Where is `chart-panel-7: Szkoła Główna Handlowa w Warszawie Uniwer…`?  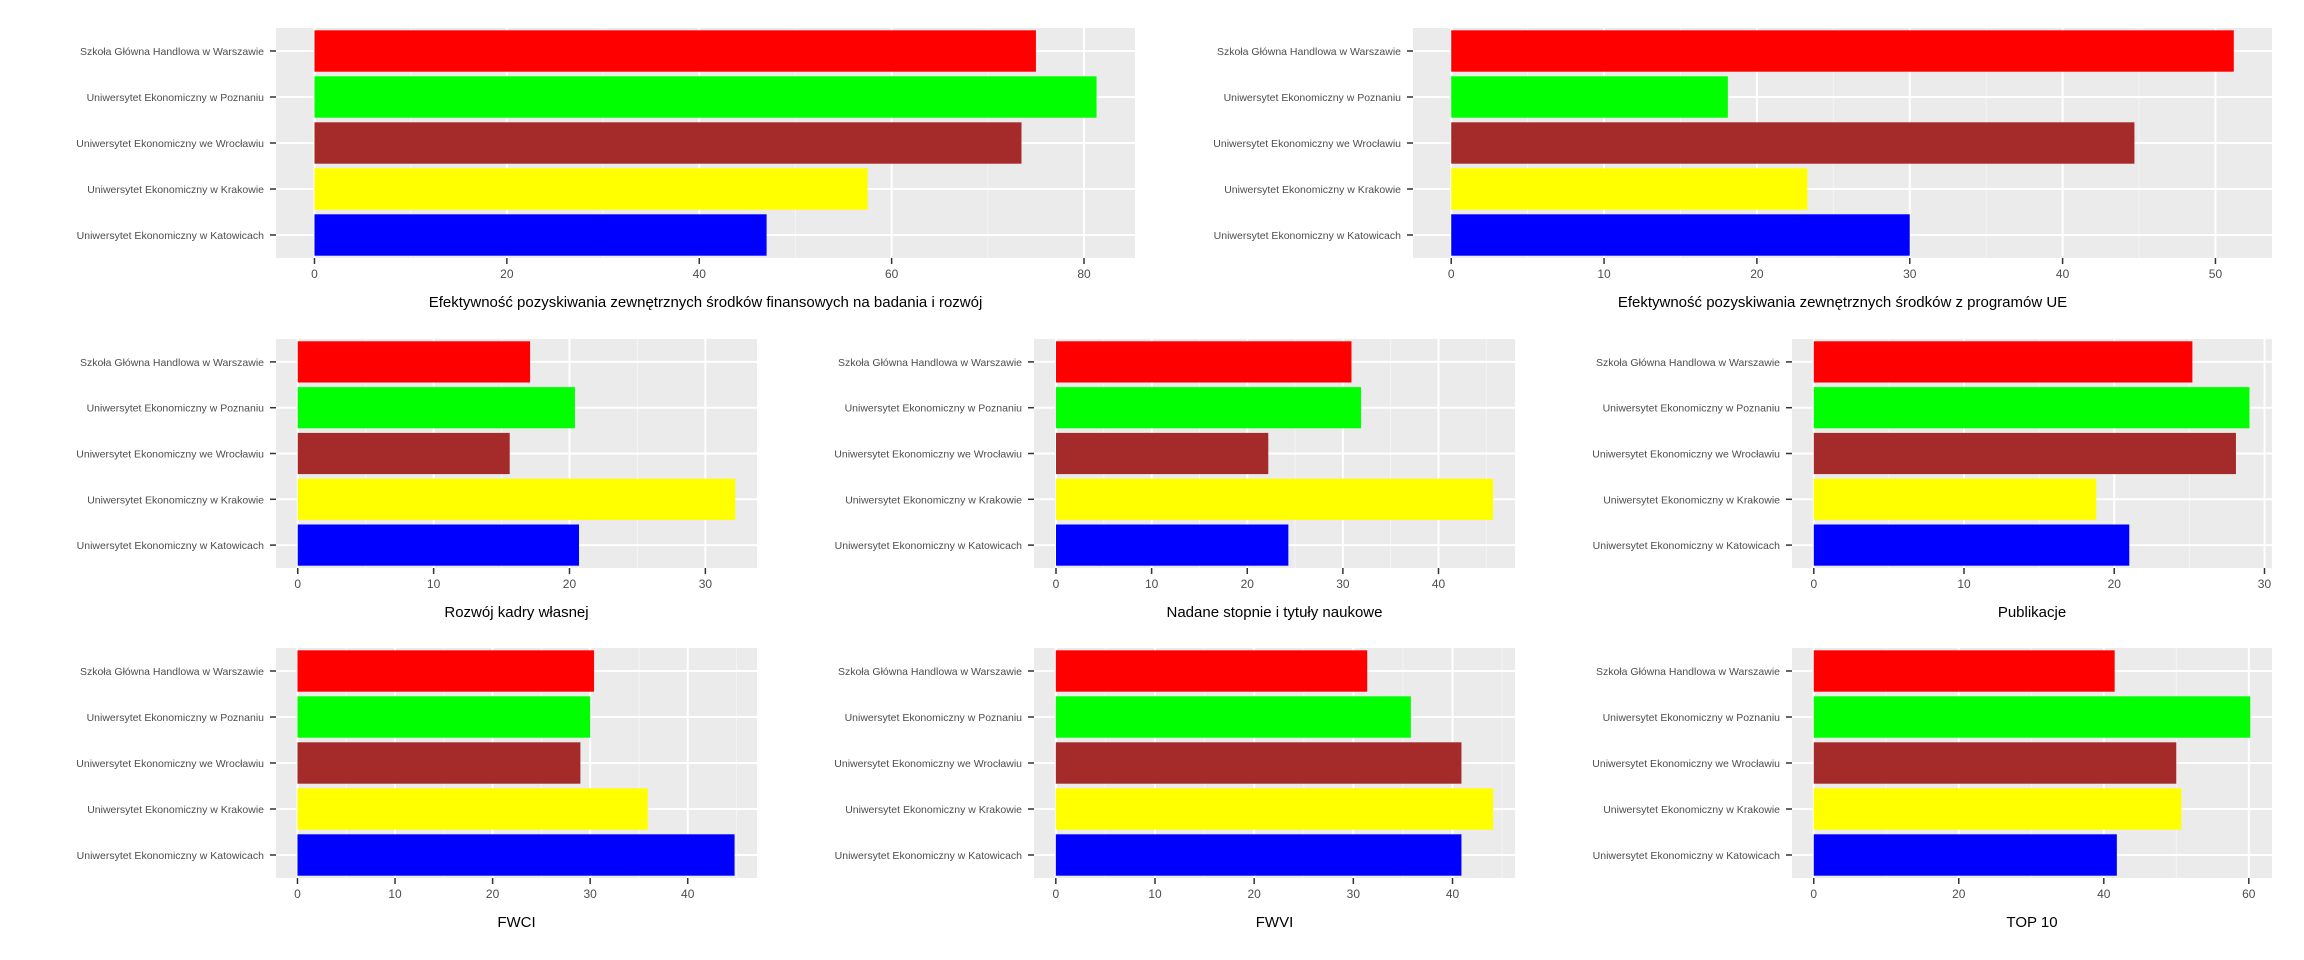
chart-panel-7: Szkoła Główna Handlowa w Warszawie Uniwer… is located at coordinates (1174, 789).